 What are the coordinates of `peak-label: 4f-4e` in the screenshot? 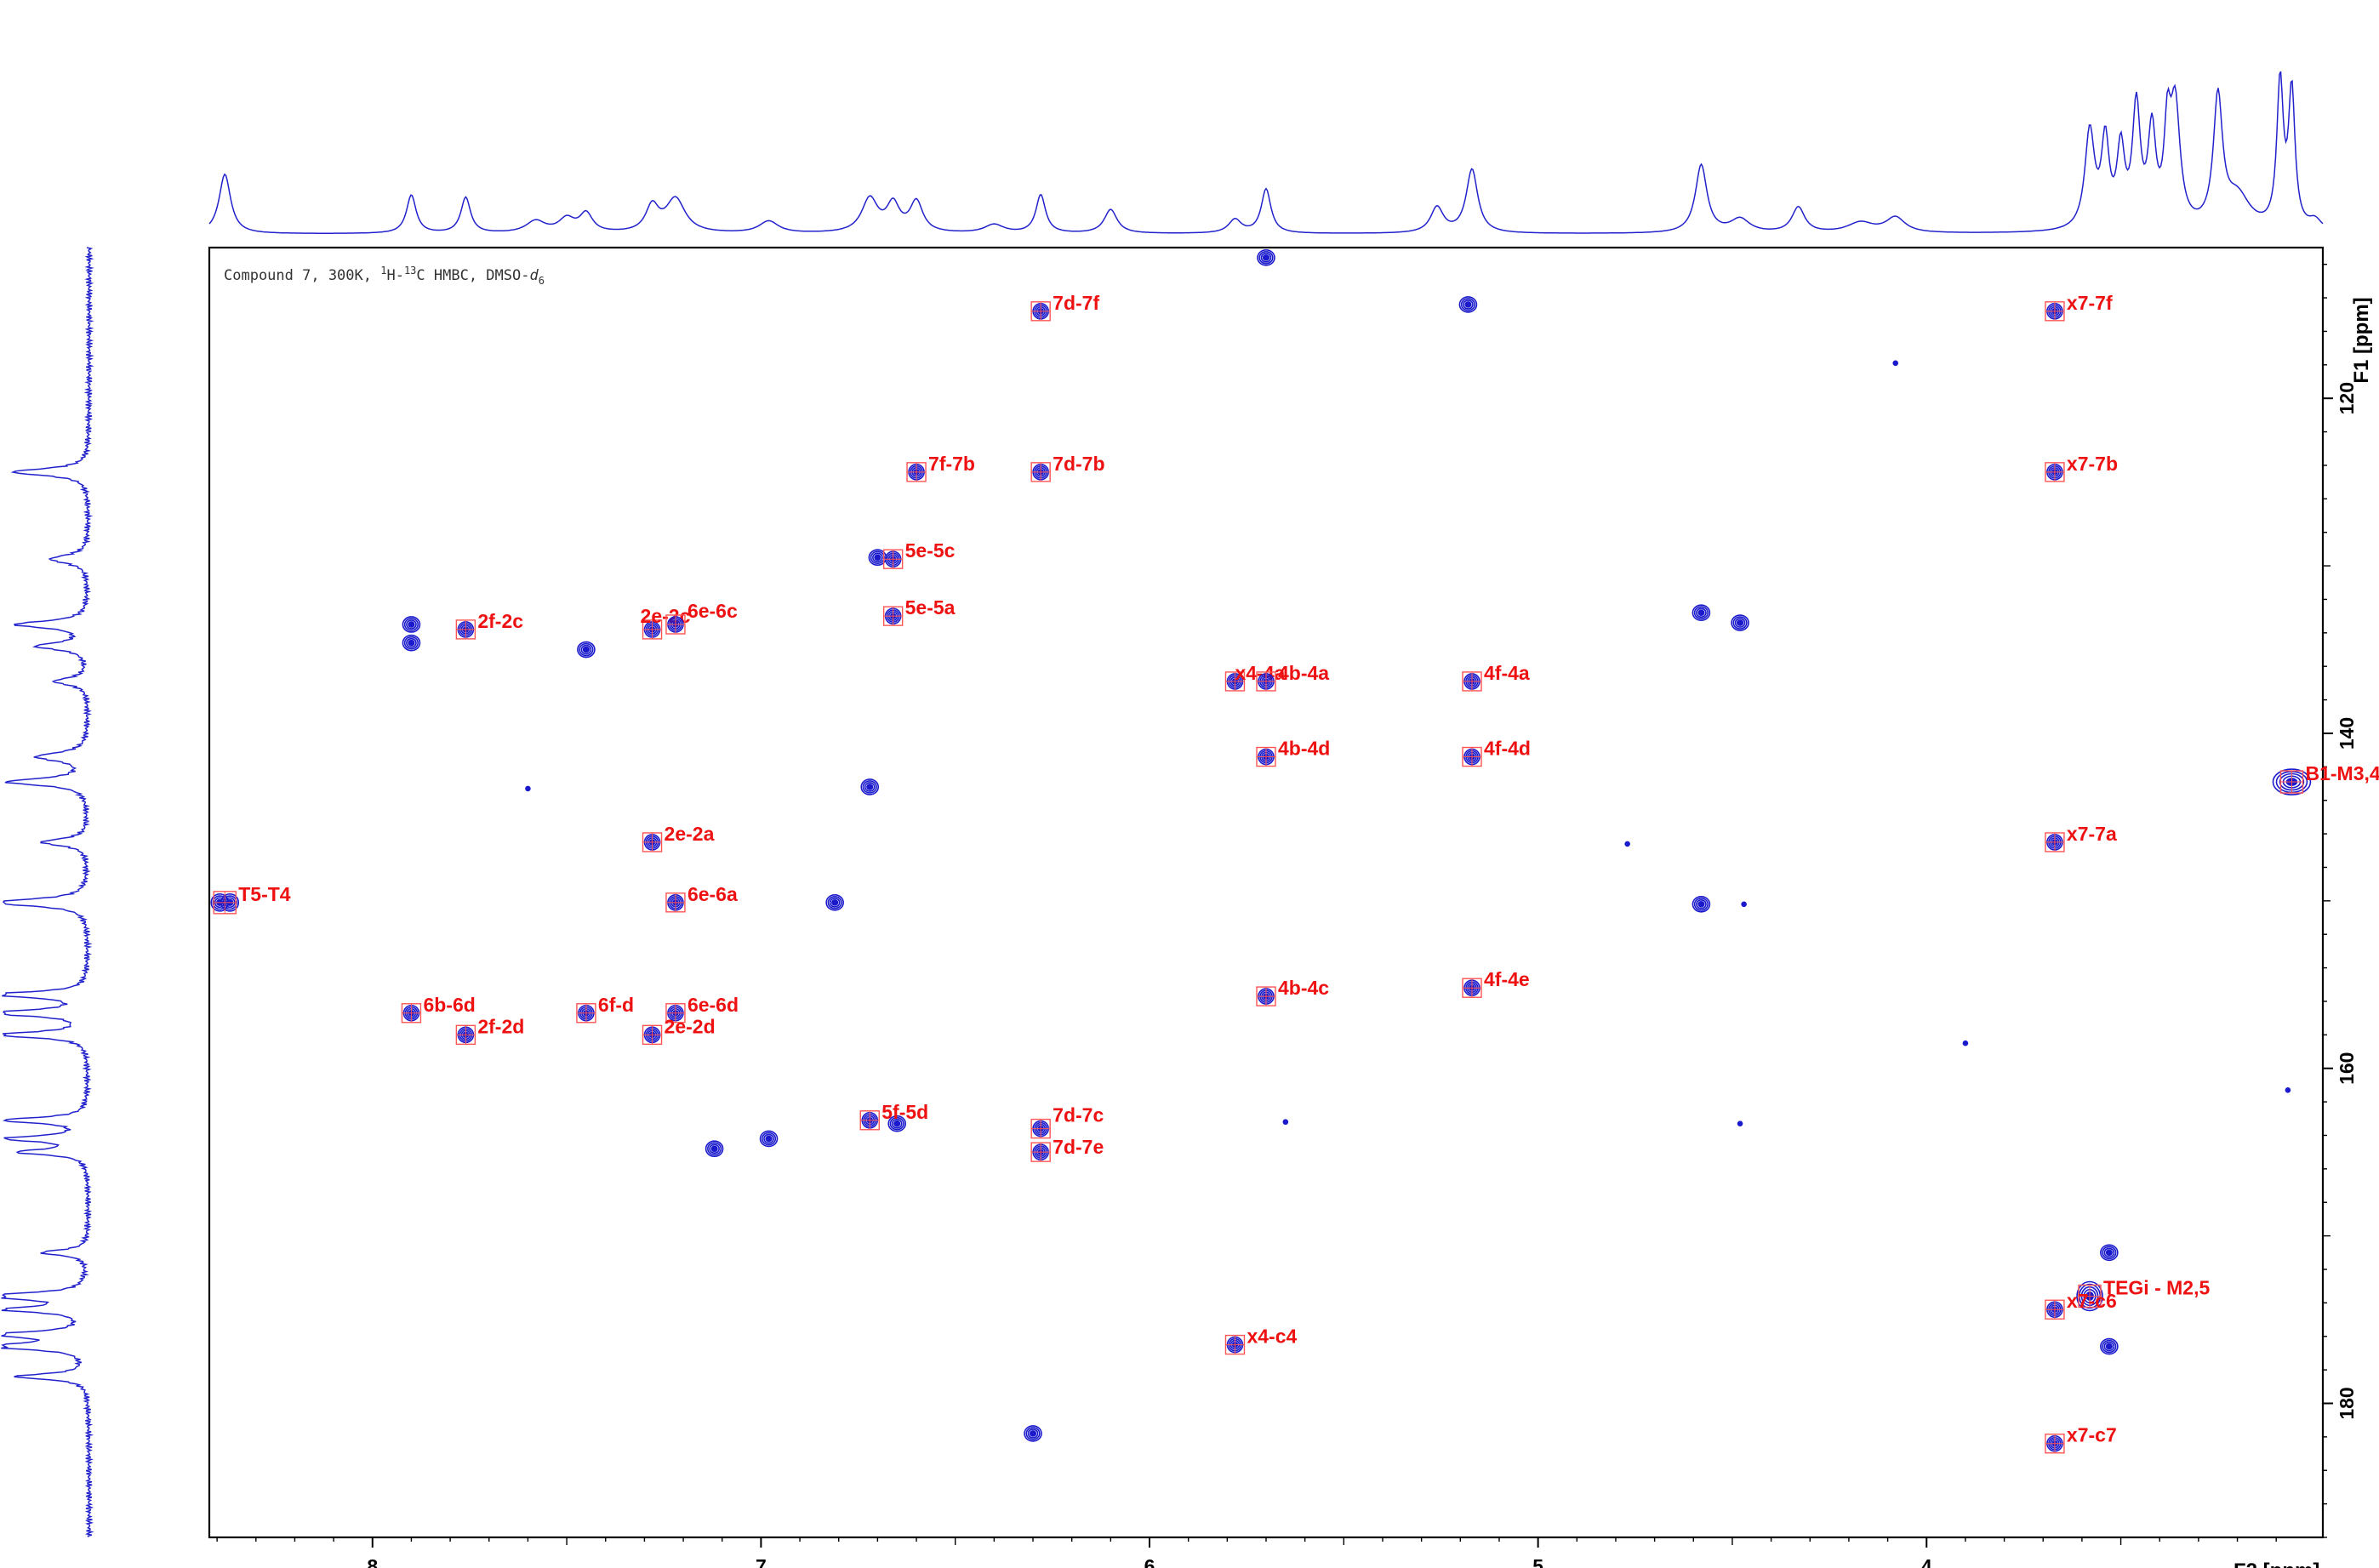 It's located at (1507, 979).